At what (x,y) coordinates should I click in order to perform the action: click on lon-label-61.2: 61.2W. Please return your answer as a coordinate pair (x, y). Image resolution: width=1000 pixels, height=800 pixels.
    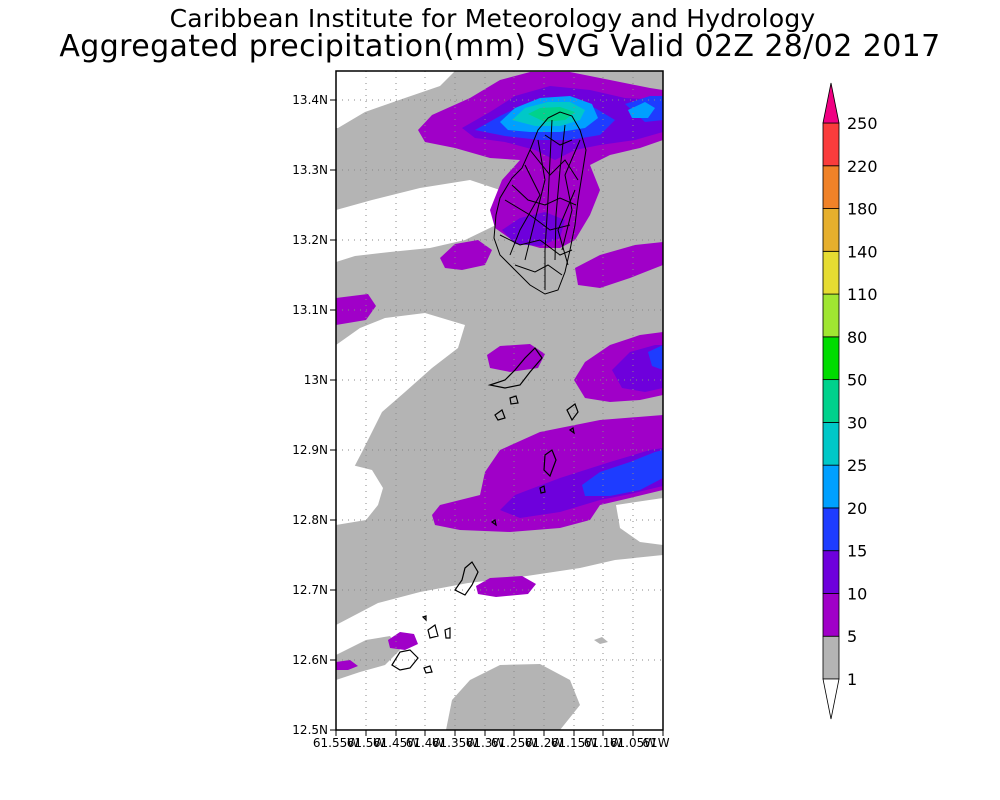
    Looking at the image, I should click on (544, 743).